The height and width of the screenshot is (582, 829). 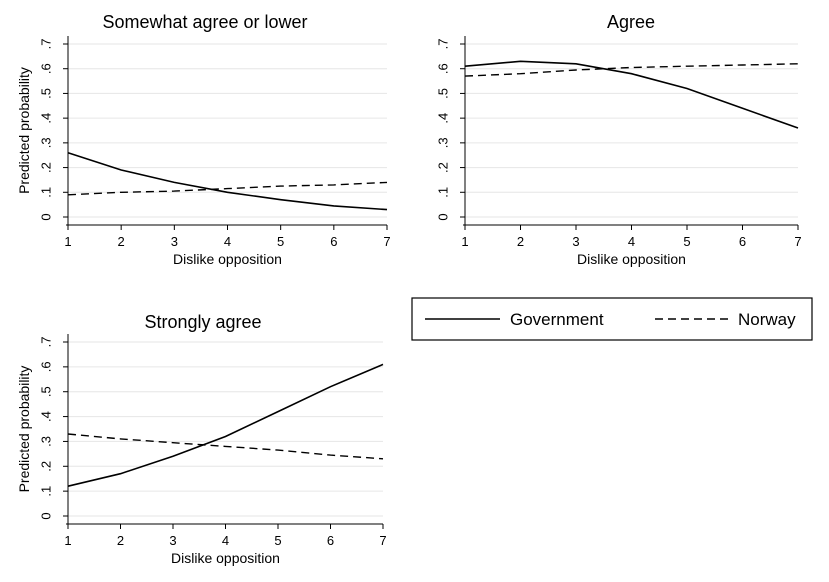 I want to click on panel-title: Strongly agree, so click(x=202, y=322).